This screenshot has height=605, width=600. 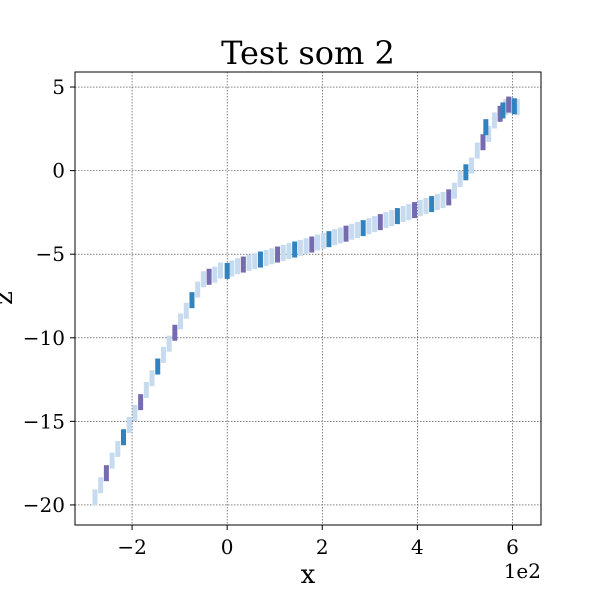 What do you see at coordinates (131, 547) in the screenshot?
I see `x-tick-label: −2` at bounding box center [131, 547].